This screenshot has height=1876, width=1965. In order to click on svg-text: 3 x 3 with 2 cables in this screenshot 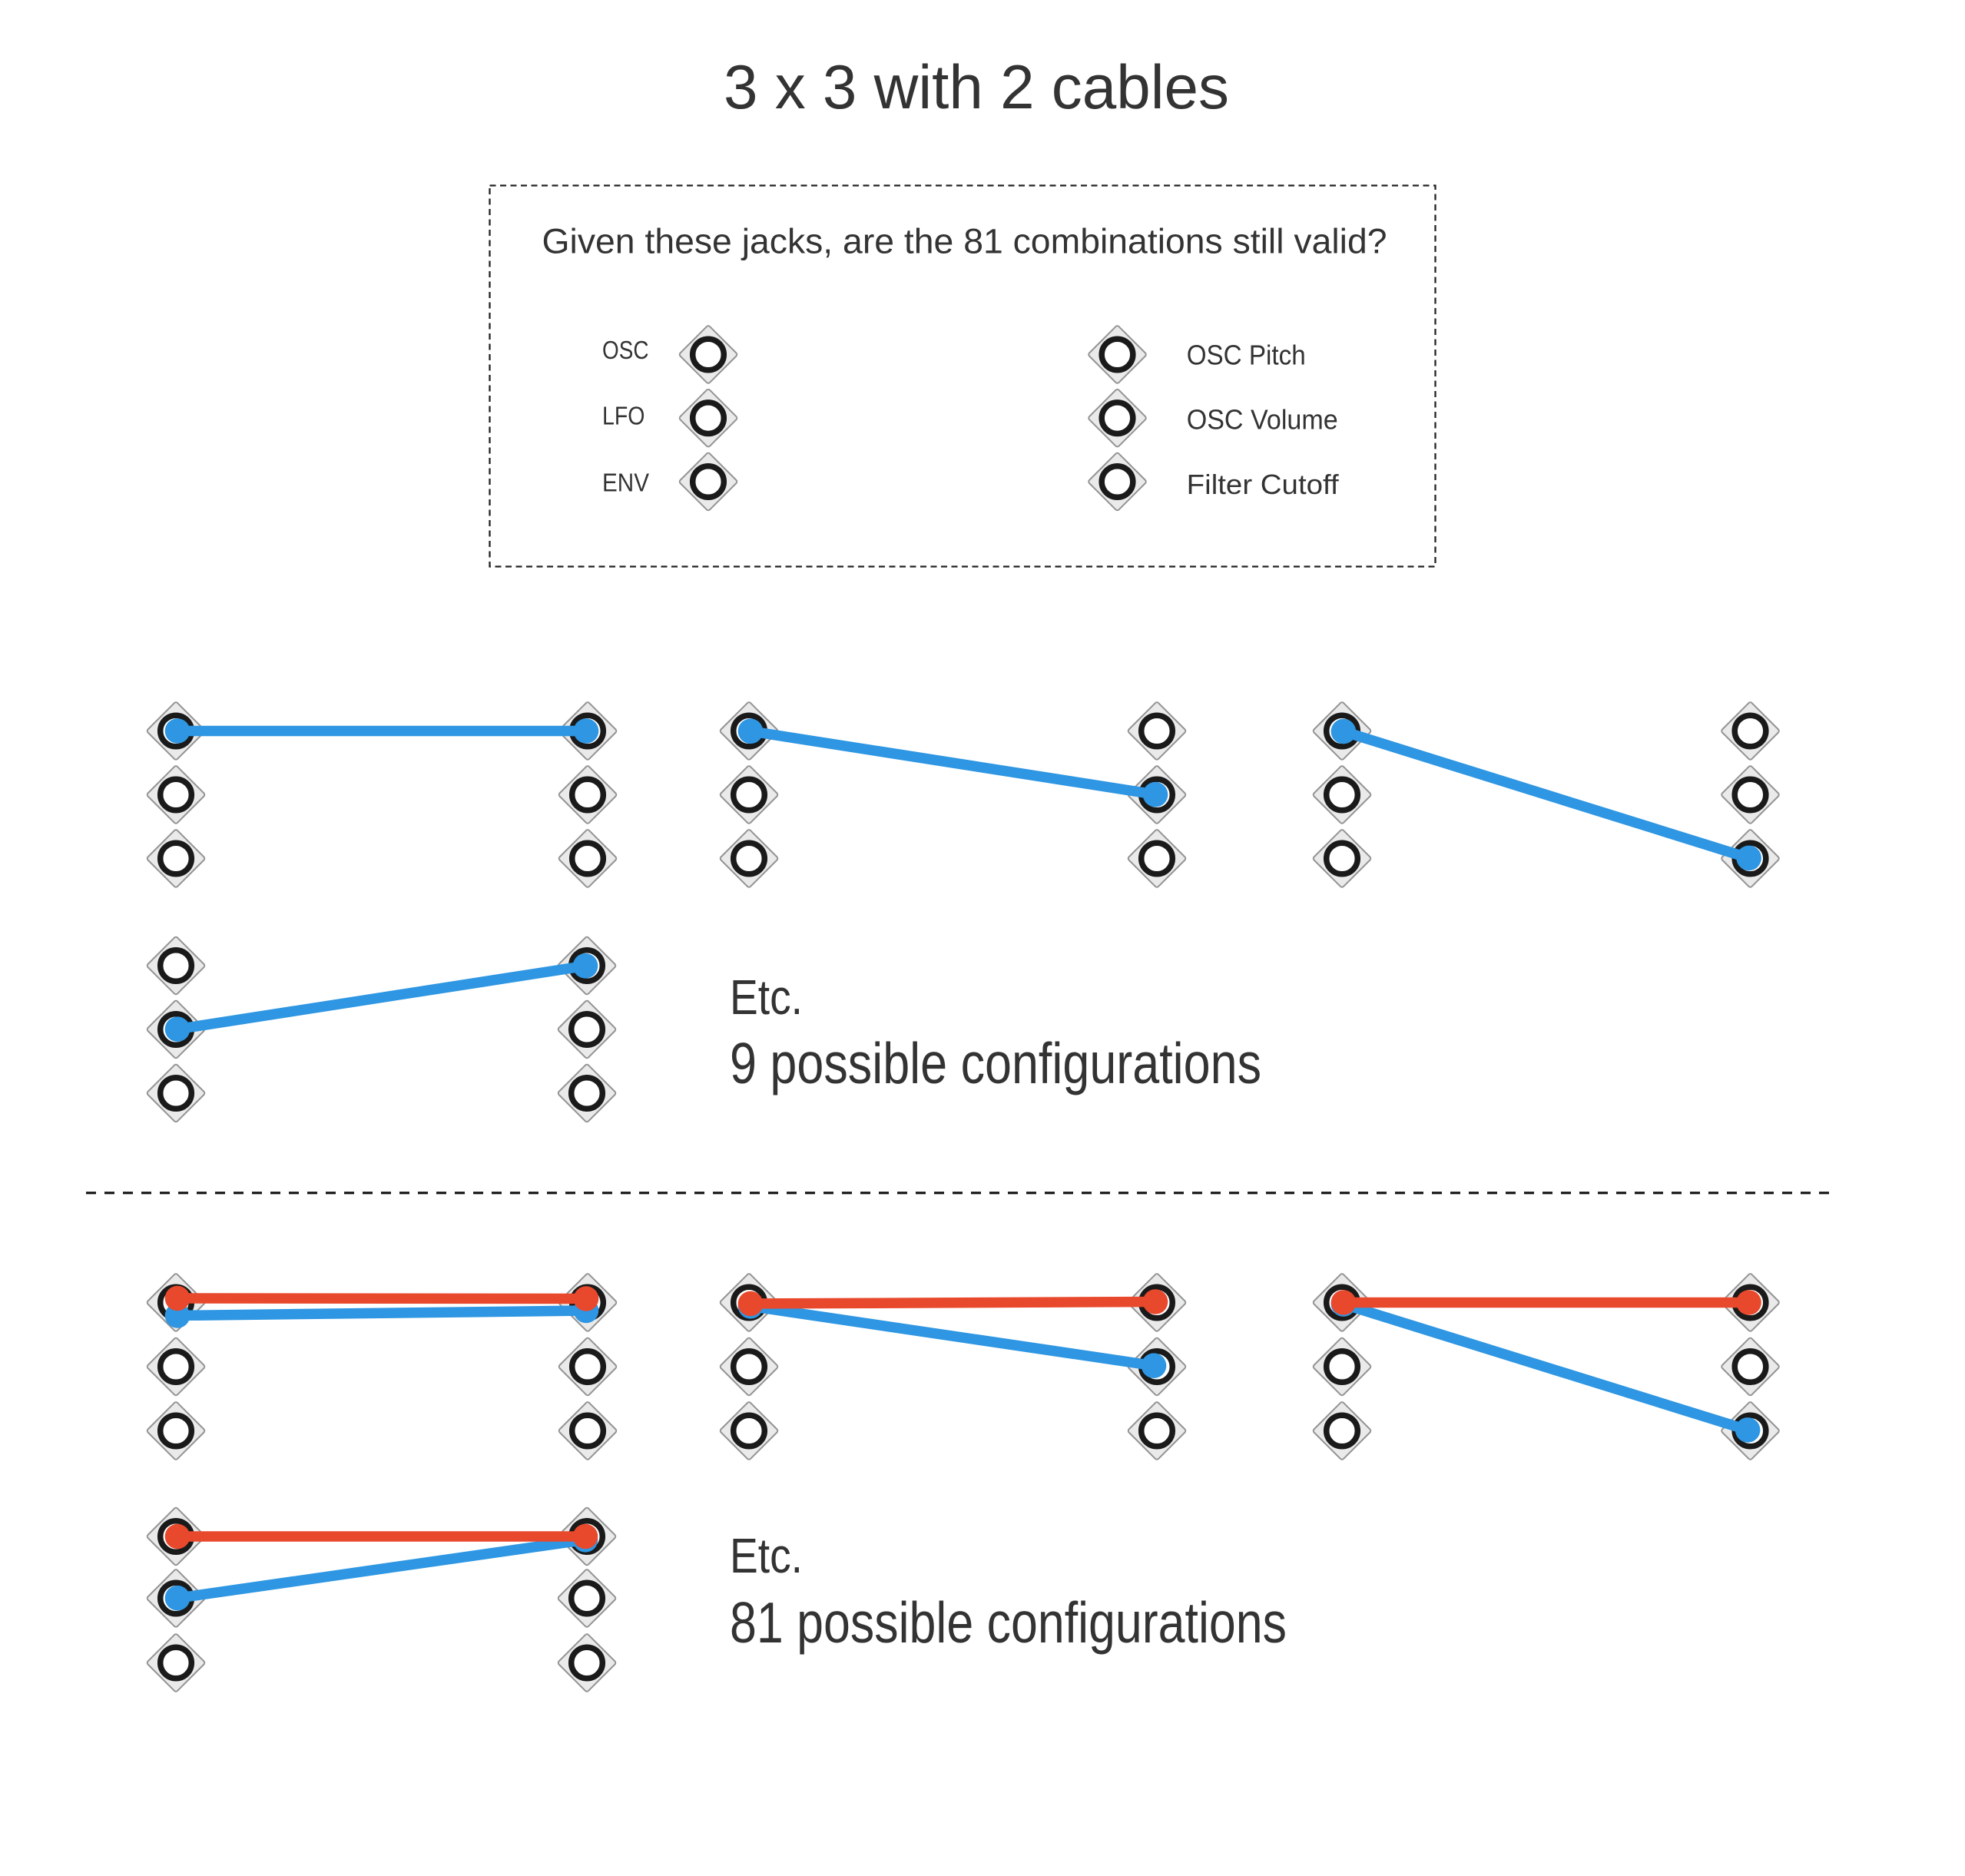, I will do `click(976, 87)`.